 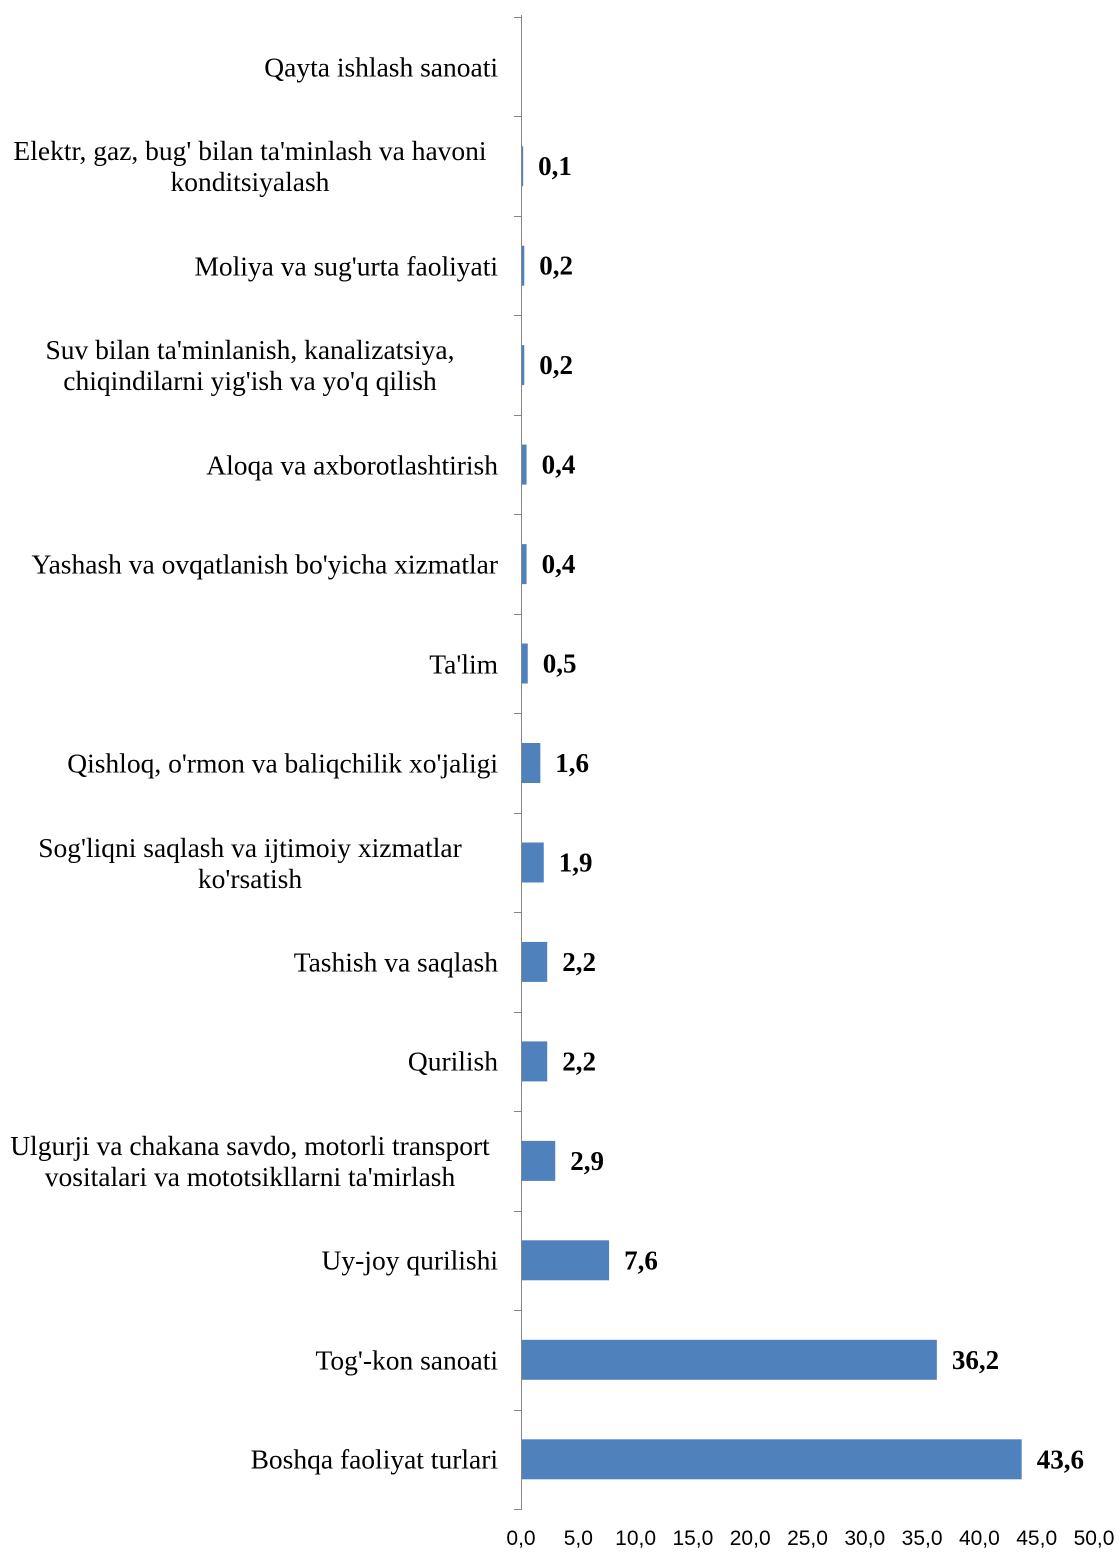 What do you see at coordinates (864, 1538) in the screenshot?
I see `x-tick-label: 30,0` at bounding box center [864, 1538].